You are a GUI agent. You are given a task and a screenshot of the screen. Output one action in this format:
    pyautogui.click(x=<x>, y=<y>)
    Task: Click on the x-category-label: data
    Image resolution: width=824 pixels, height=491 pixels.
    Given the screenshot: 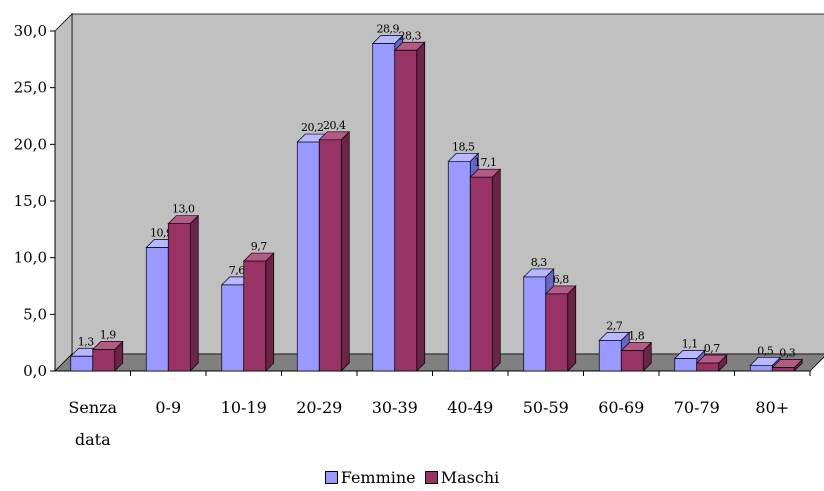 What is the action you would take?
    pyautogui.click(x=93, y=439)
    